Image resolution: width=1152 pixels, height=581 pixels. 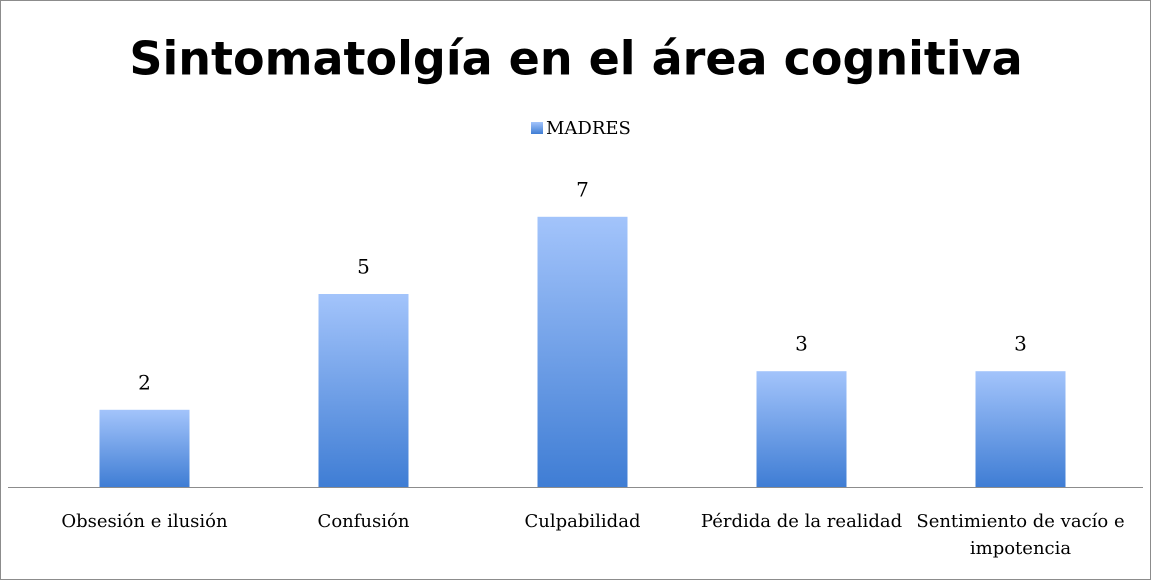 I want to click on x-tick-label: Pérdida de la realidad, so click(x=801, y=521).